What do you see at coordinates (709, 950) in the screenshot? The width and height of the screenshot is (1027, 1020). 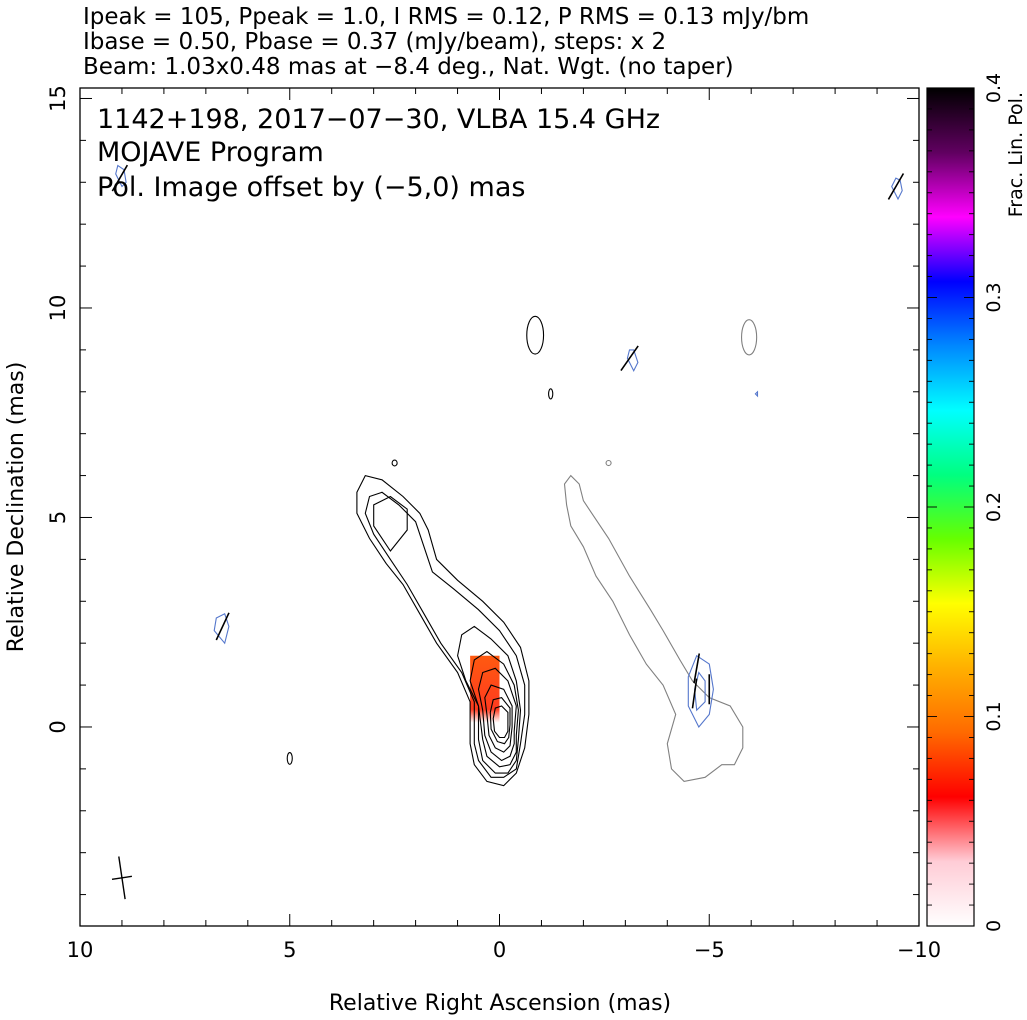 I see `x-tick-label: −5` at bounding box center [709, 950].